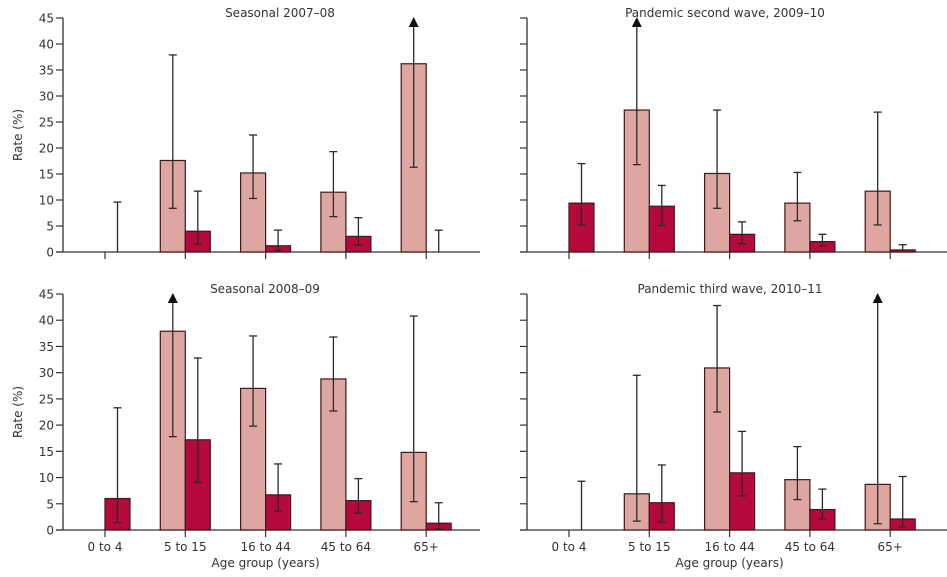  I want to click on panel-title: Seasonal 2007–08, so click(280, 13).